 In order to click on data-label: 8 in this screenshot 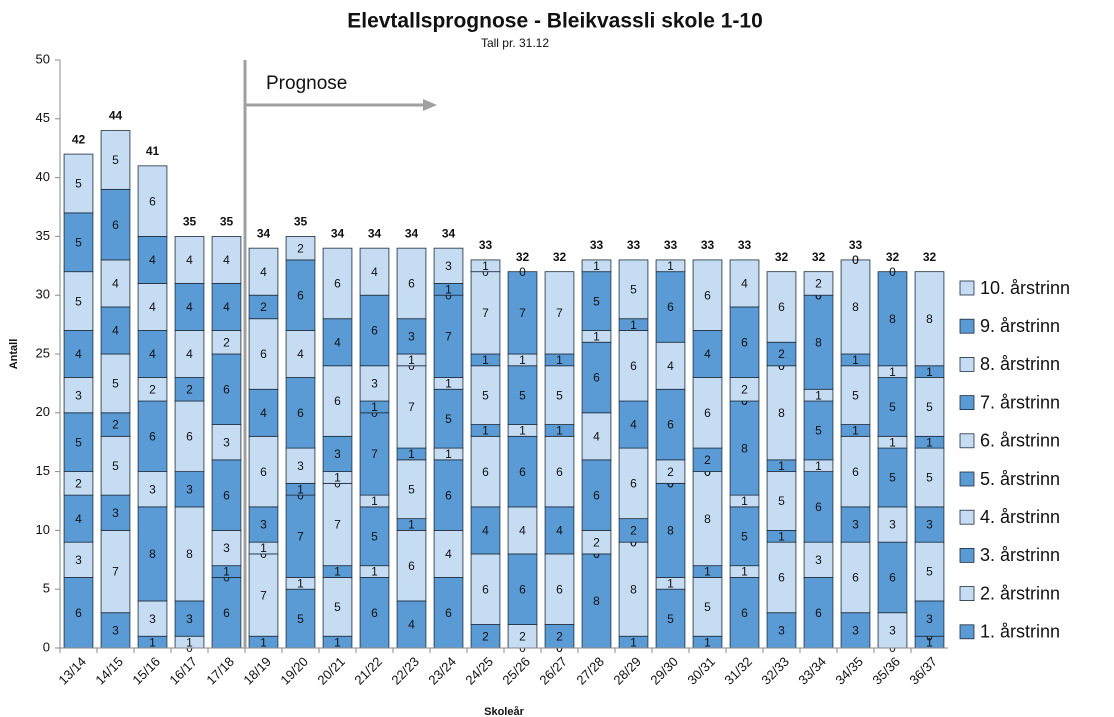, I will do `click(818, 342)`.